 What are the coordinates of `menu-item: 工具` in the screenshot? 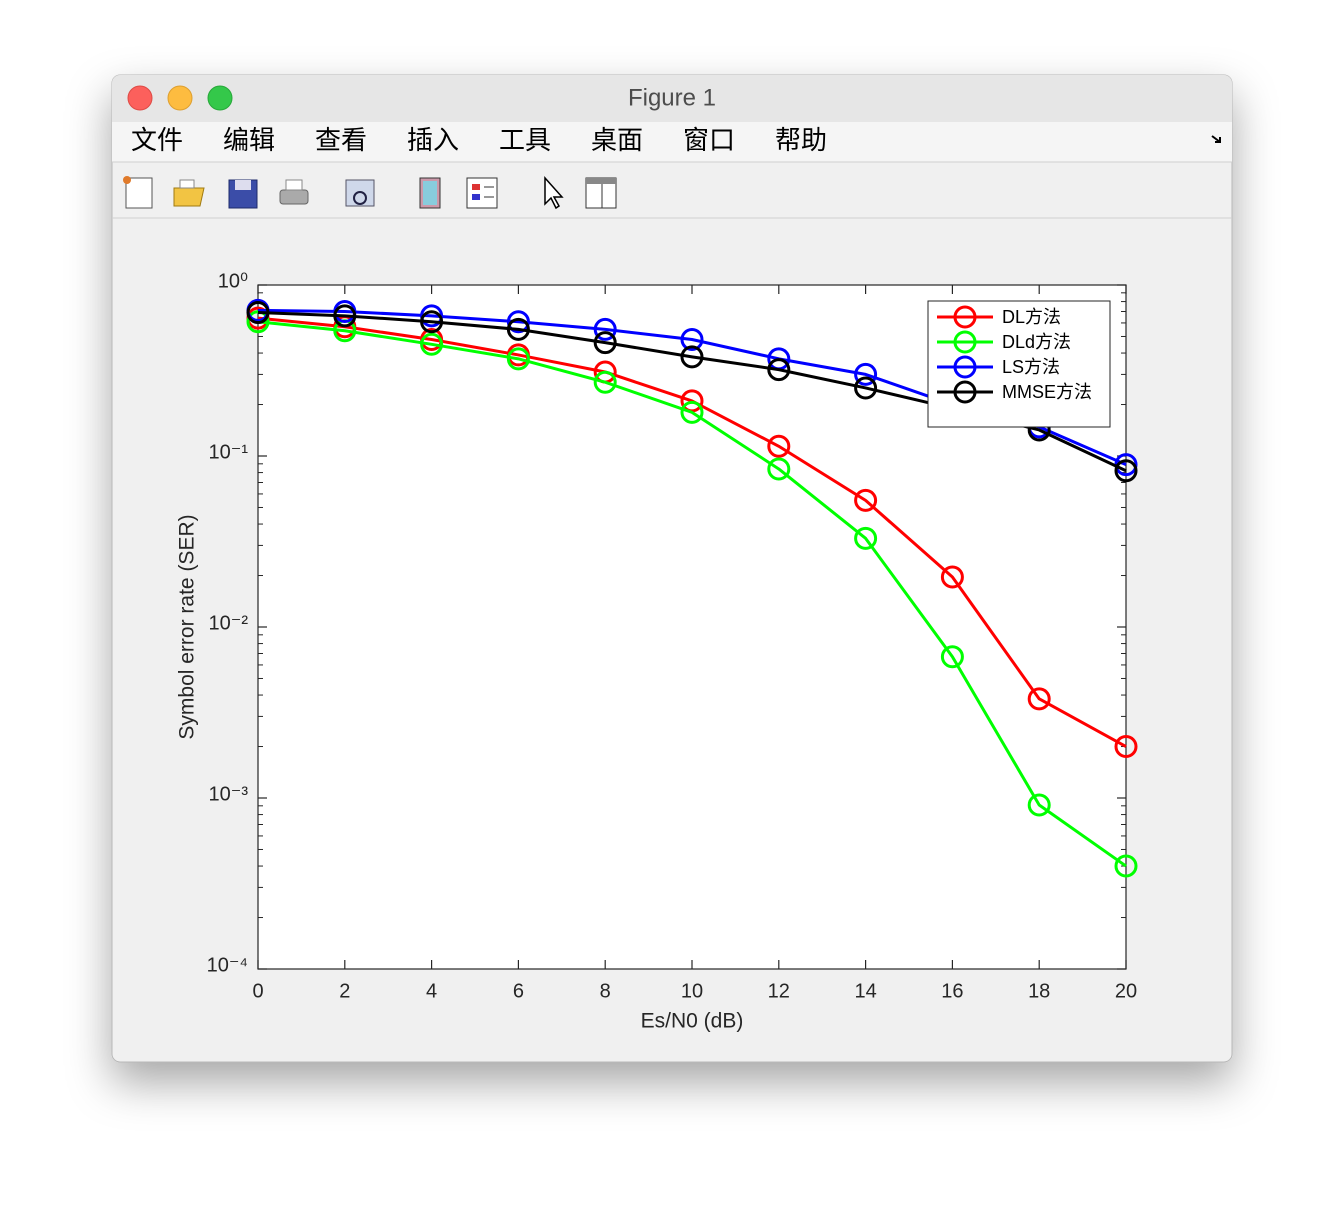 It's located at (525, 140).